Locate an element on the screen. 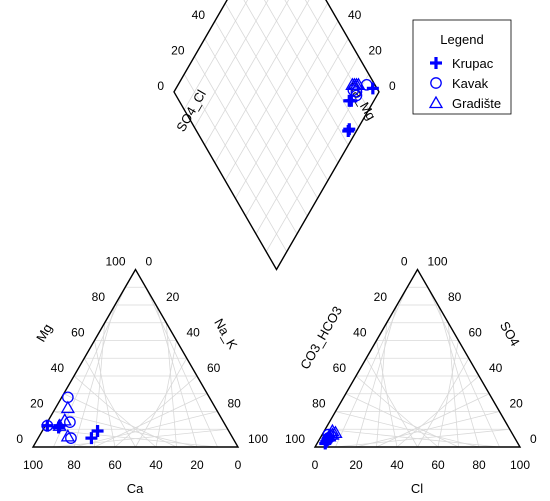 The height and width of the screenshot is (501, 550). anion-left-tick-label: 60 is located at coordinates (340, 368).